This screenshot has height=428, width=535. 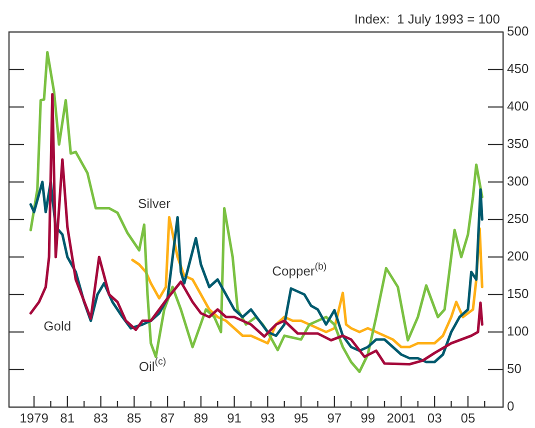 What do you see at coordinates (58, 326) in the screenshot?
I see `series-label: Gold` at bounding box center [58, 326].